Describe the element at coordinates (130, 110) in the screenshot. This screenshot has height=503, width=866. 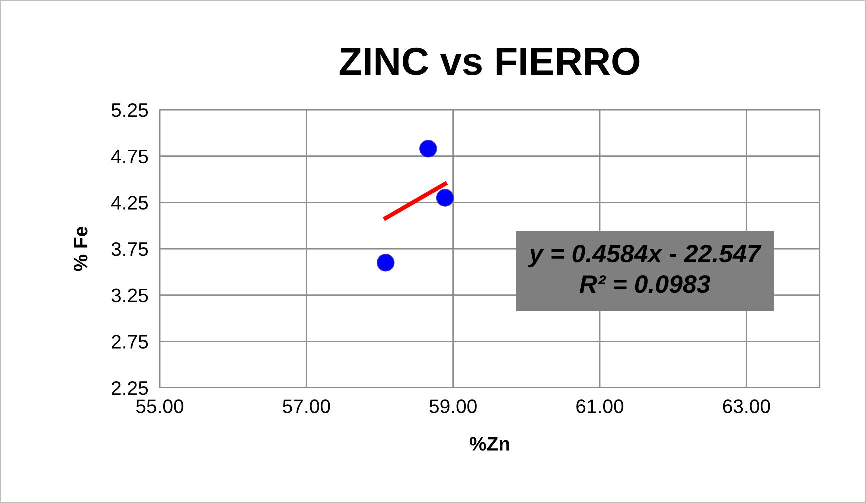
I see `y-tick-label: 5.25` at that location.